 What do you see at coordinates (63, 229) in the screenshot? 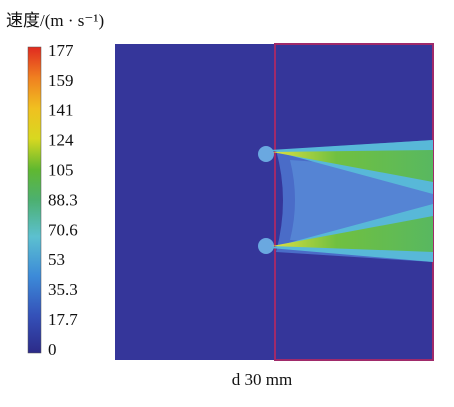
I see `colorbar-label: 70.6` at bounding box center [63, 229].